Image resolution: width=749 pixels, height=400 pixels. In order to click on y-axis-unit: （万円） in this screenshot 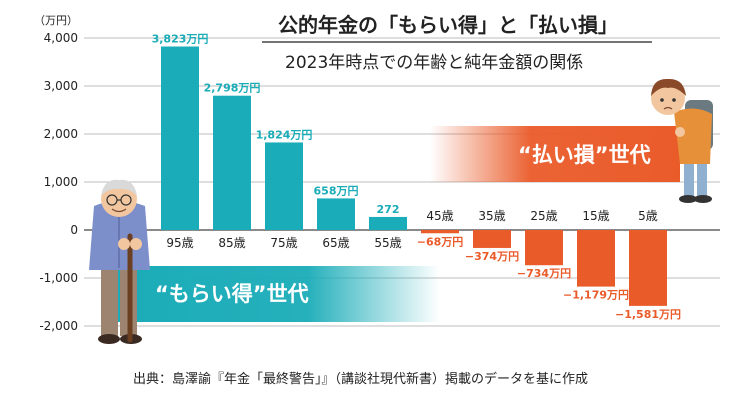, I will do `click(56, 20)`.